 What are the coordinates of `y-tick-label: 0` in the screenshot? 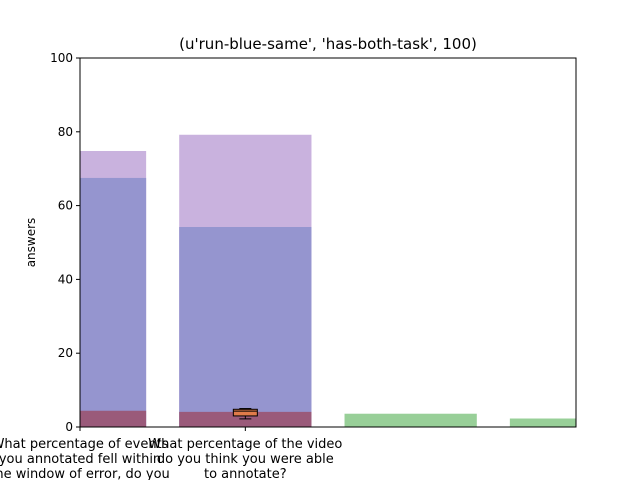 It's located at (69, 427).